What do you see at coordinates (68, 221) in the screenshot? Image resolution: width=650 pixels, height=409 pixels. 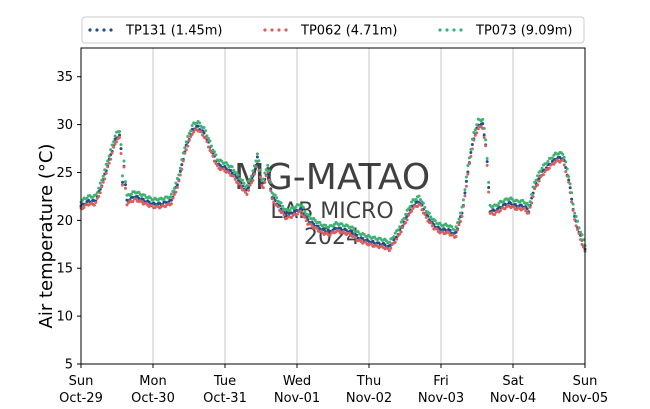 I see `y-axis: 5 10 15 20 25 30 35` at bounding box center [68, 221].